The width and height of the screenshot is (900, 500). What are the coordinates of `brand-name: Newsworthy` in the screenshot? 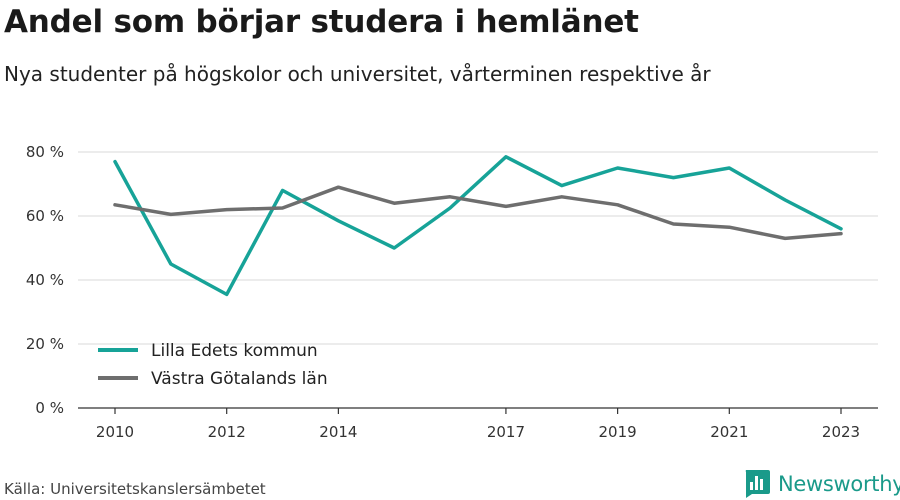 It's located at (839, 484).